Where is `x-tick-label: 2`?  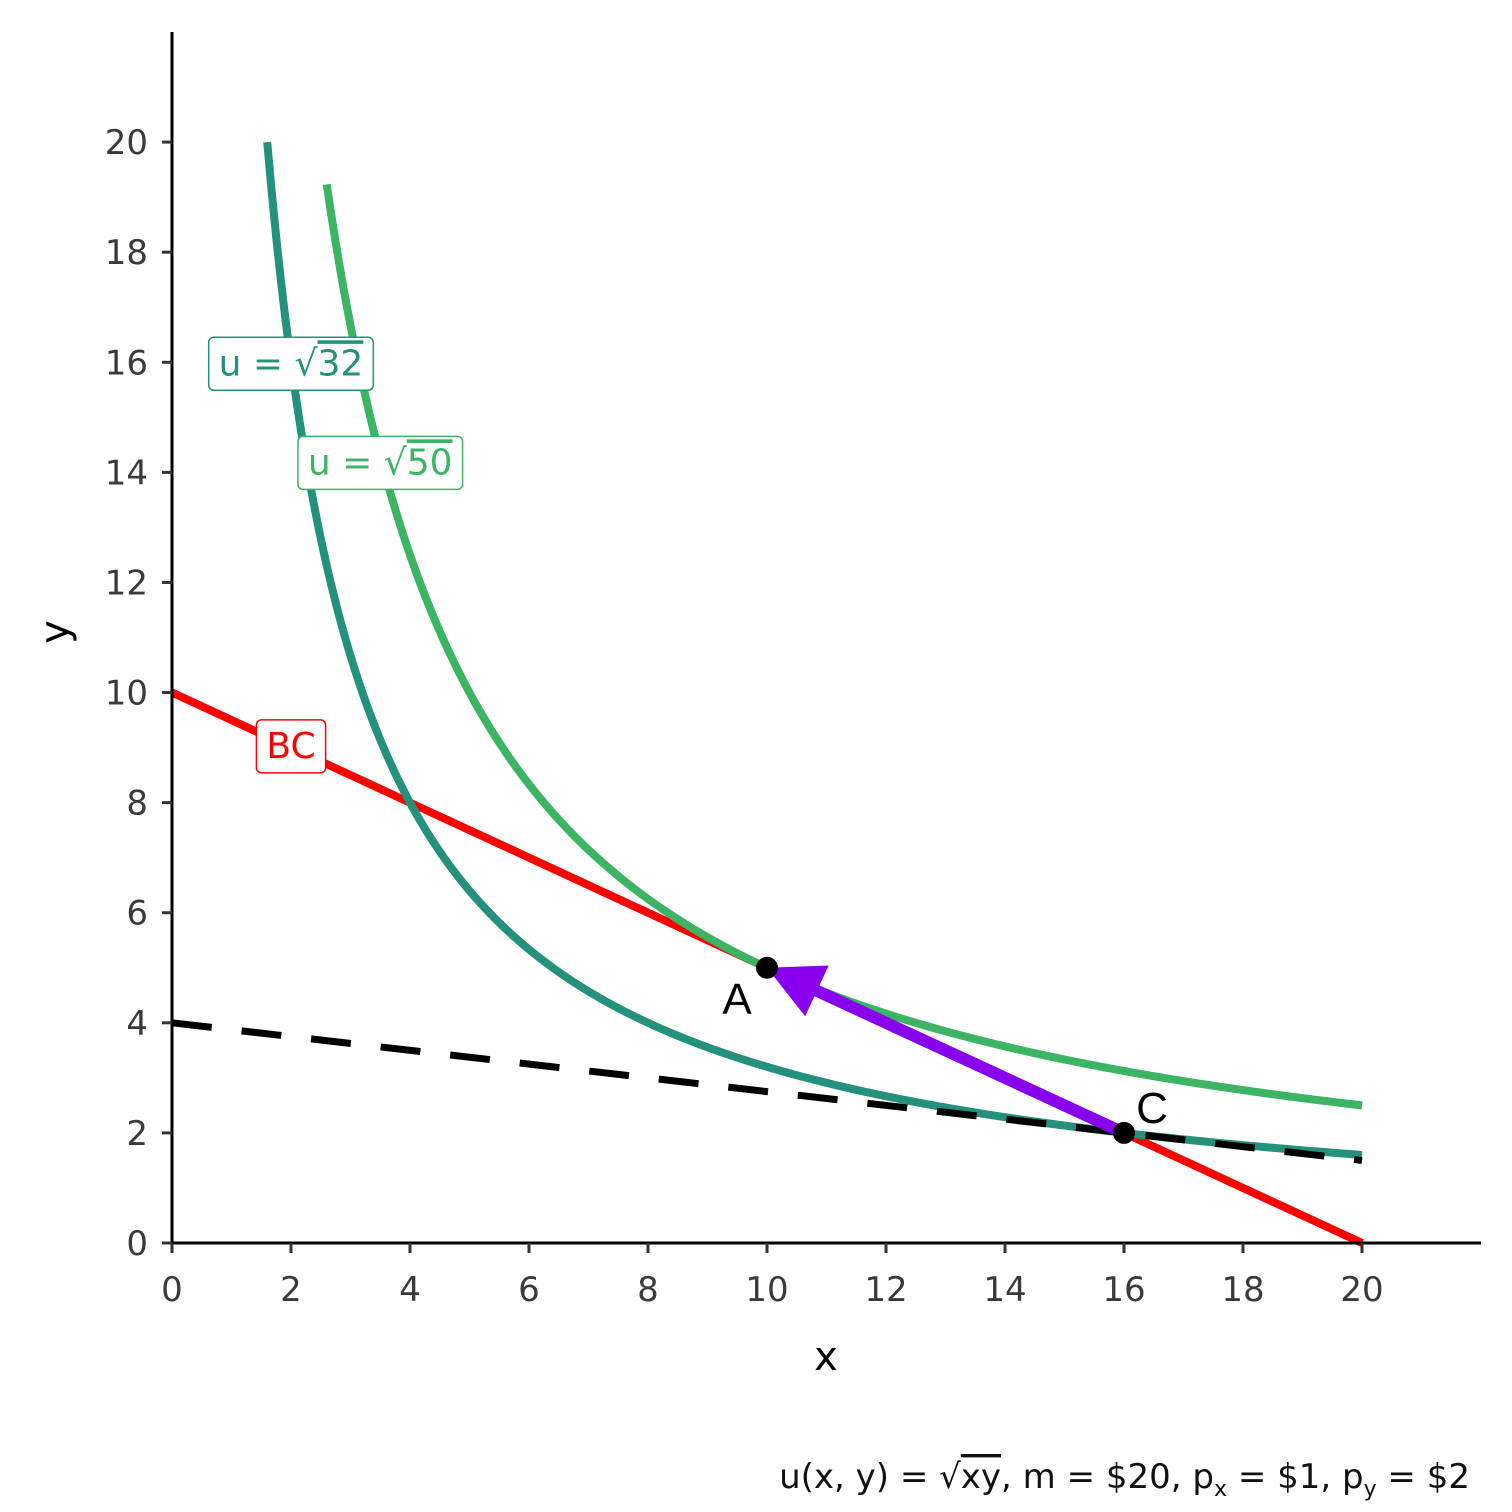 x-tick-label: 2 is located at coordinates (291, 1290).